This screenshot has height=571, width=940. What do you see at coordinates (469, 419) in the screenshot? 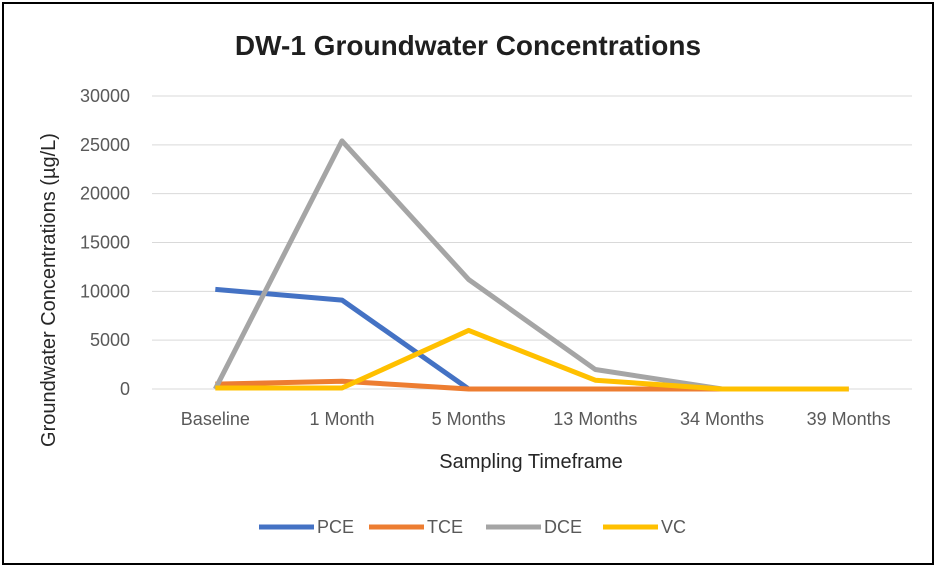
I see `x-tick-label: 5 Months` at bounding box center [469, 419].